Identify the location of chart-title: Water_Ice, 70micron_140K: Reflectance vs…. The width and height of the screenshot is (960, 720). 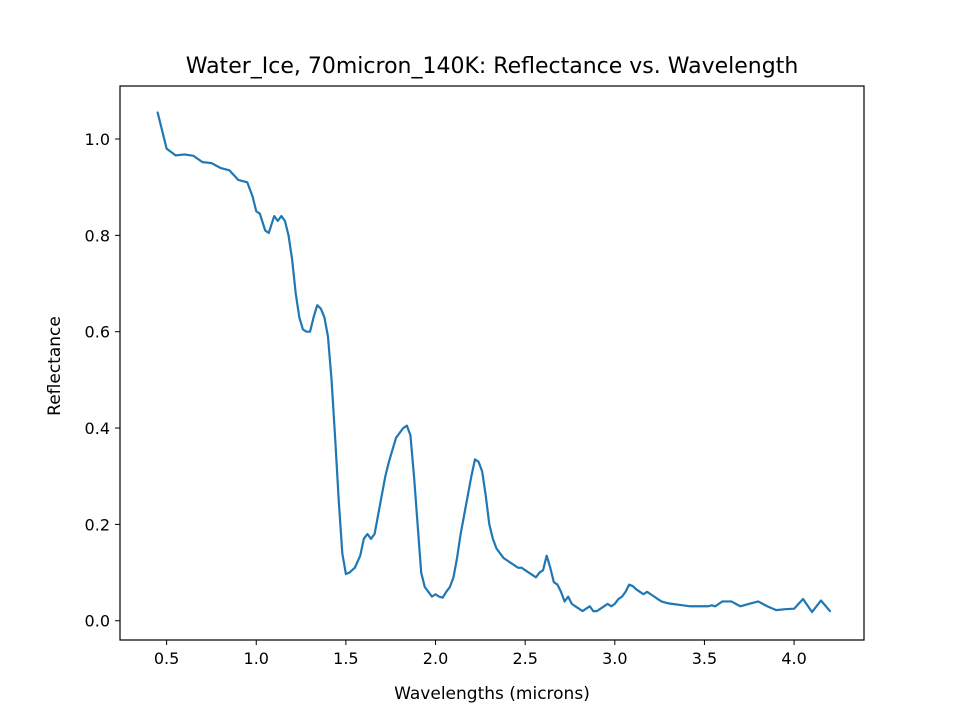
(492, 66).